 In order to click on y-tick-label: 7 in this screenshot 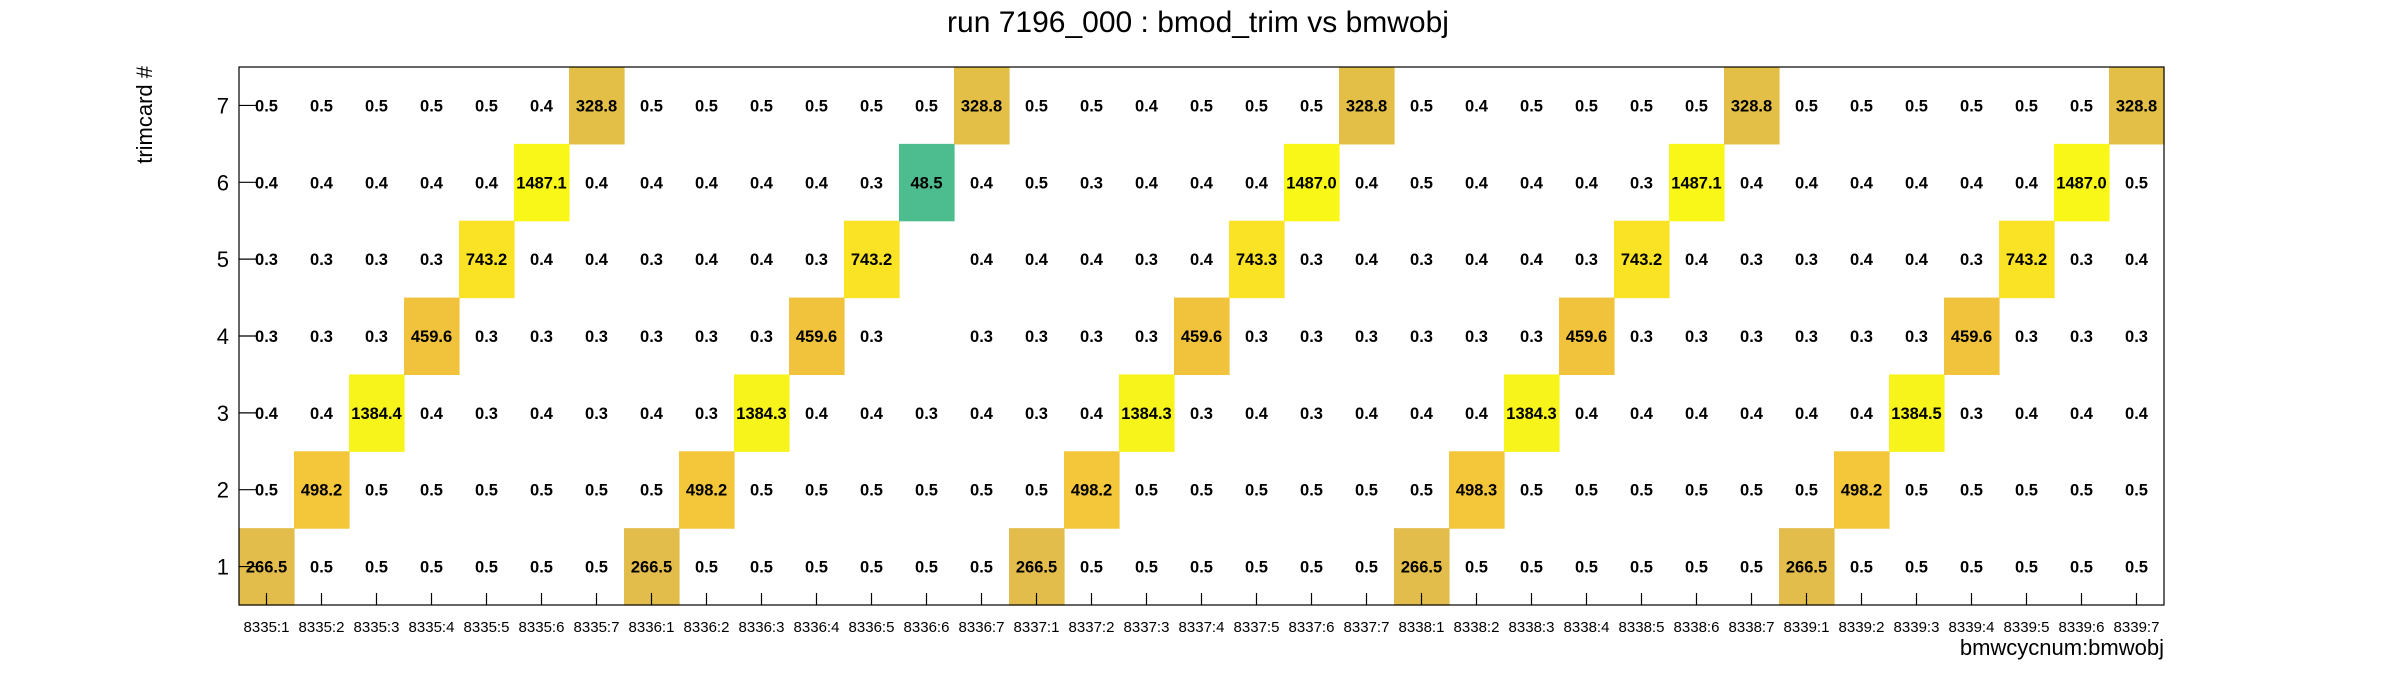, I will do `click(223, 105)`.